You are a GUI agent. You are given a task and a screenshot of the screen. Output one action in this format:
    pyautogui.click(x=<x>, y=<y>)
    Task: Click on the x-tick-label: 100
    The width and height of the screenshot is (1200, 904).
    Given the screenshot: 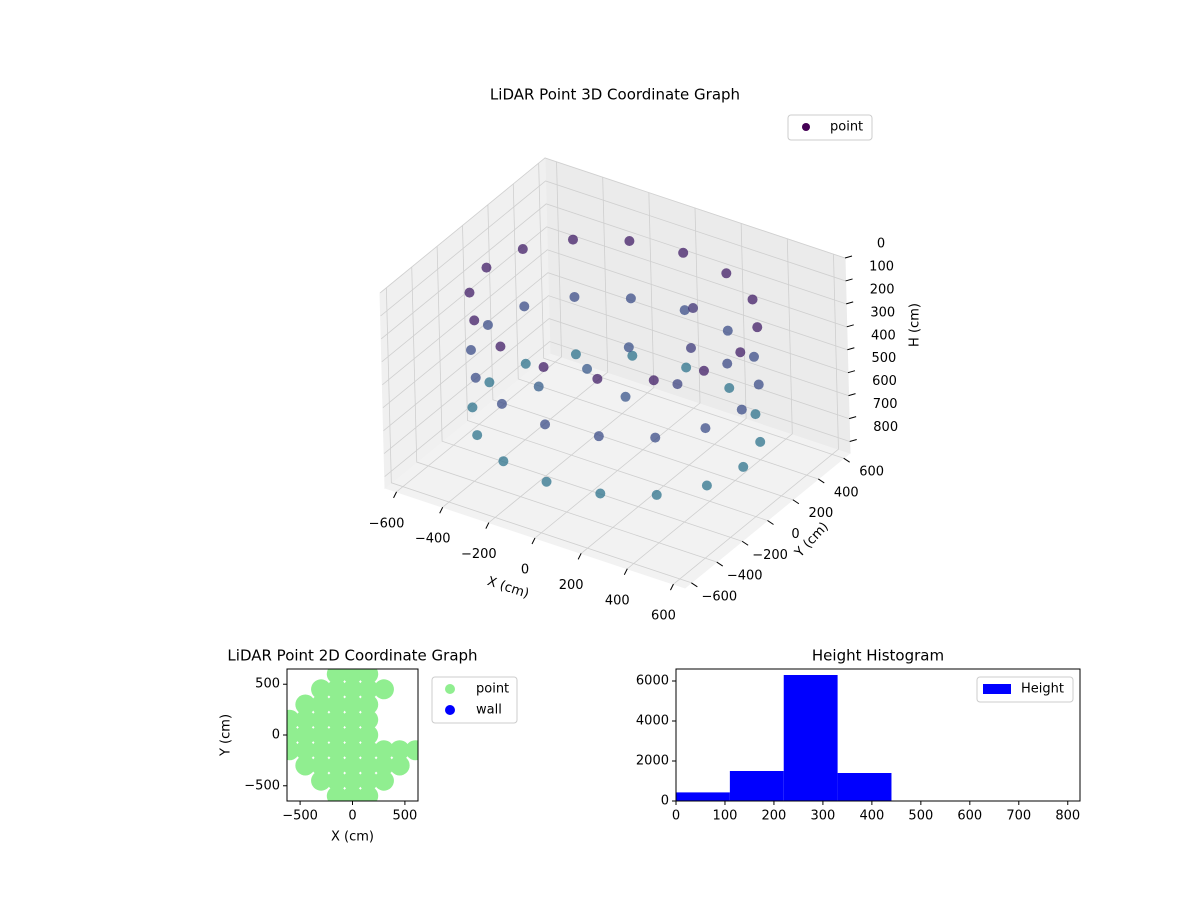 What is the action you would take?
    pyautogui.click(x=725, y=816)
    